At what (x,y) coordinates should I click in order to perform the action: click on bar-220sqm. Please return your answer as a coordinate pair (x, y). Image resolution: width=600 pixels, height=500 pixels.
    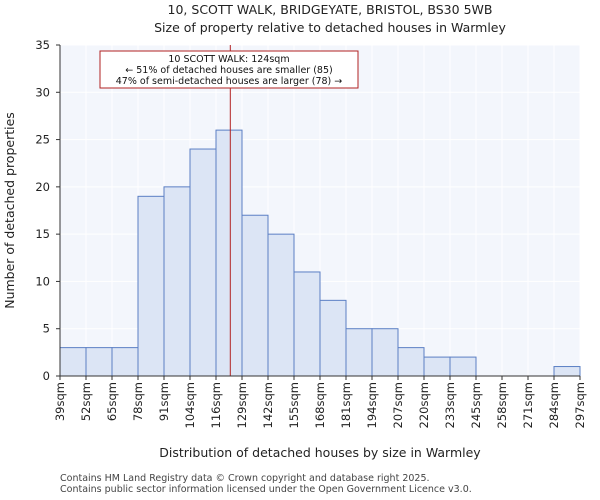
    Looking at the image, I should click on (437, 366).